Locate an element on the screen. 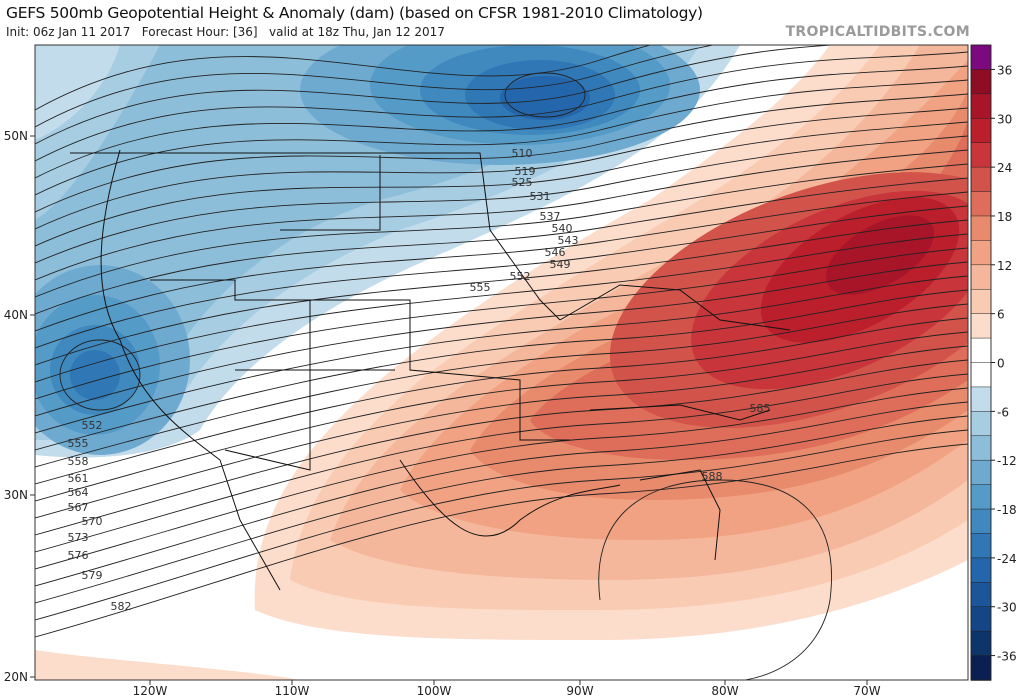  anomaly-colorbar: 36 30 24 18 12 6 0 -6 -12 -18 -24 -30 -36 is located at coordinates (993, 362).